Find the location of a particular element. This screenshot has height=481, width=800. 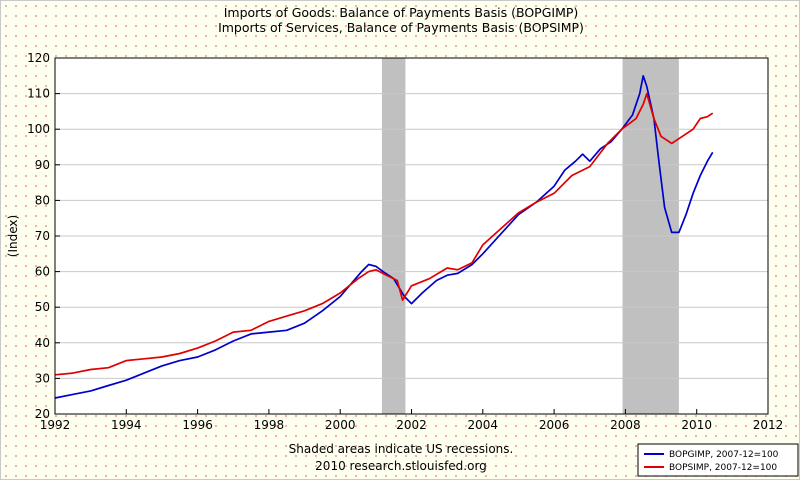

y-tick-label-40: 40 is located at coordinates (42, 343).